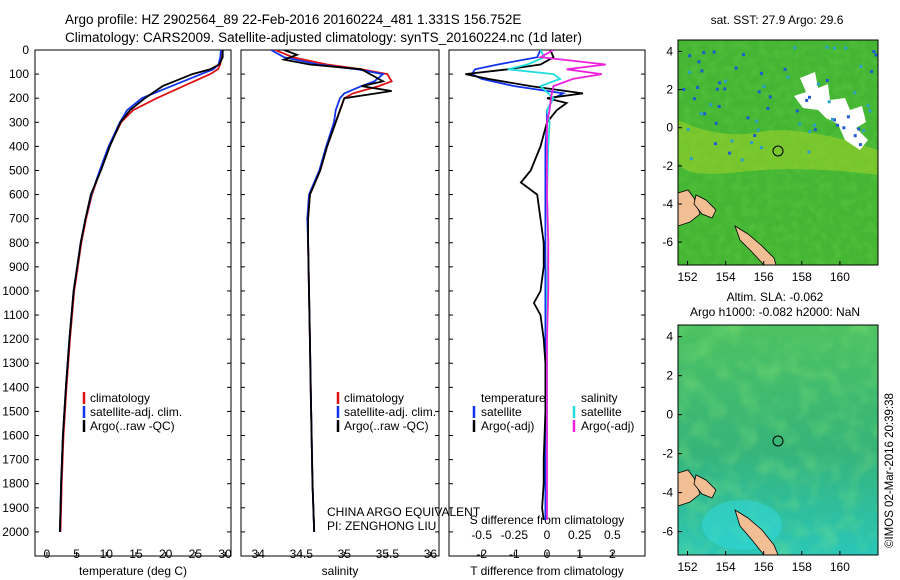 The image size is (900, 580). I want to click on x-tick-label: 35.5, so click(388, 554).